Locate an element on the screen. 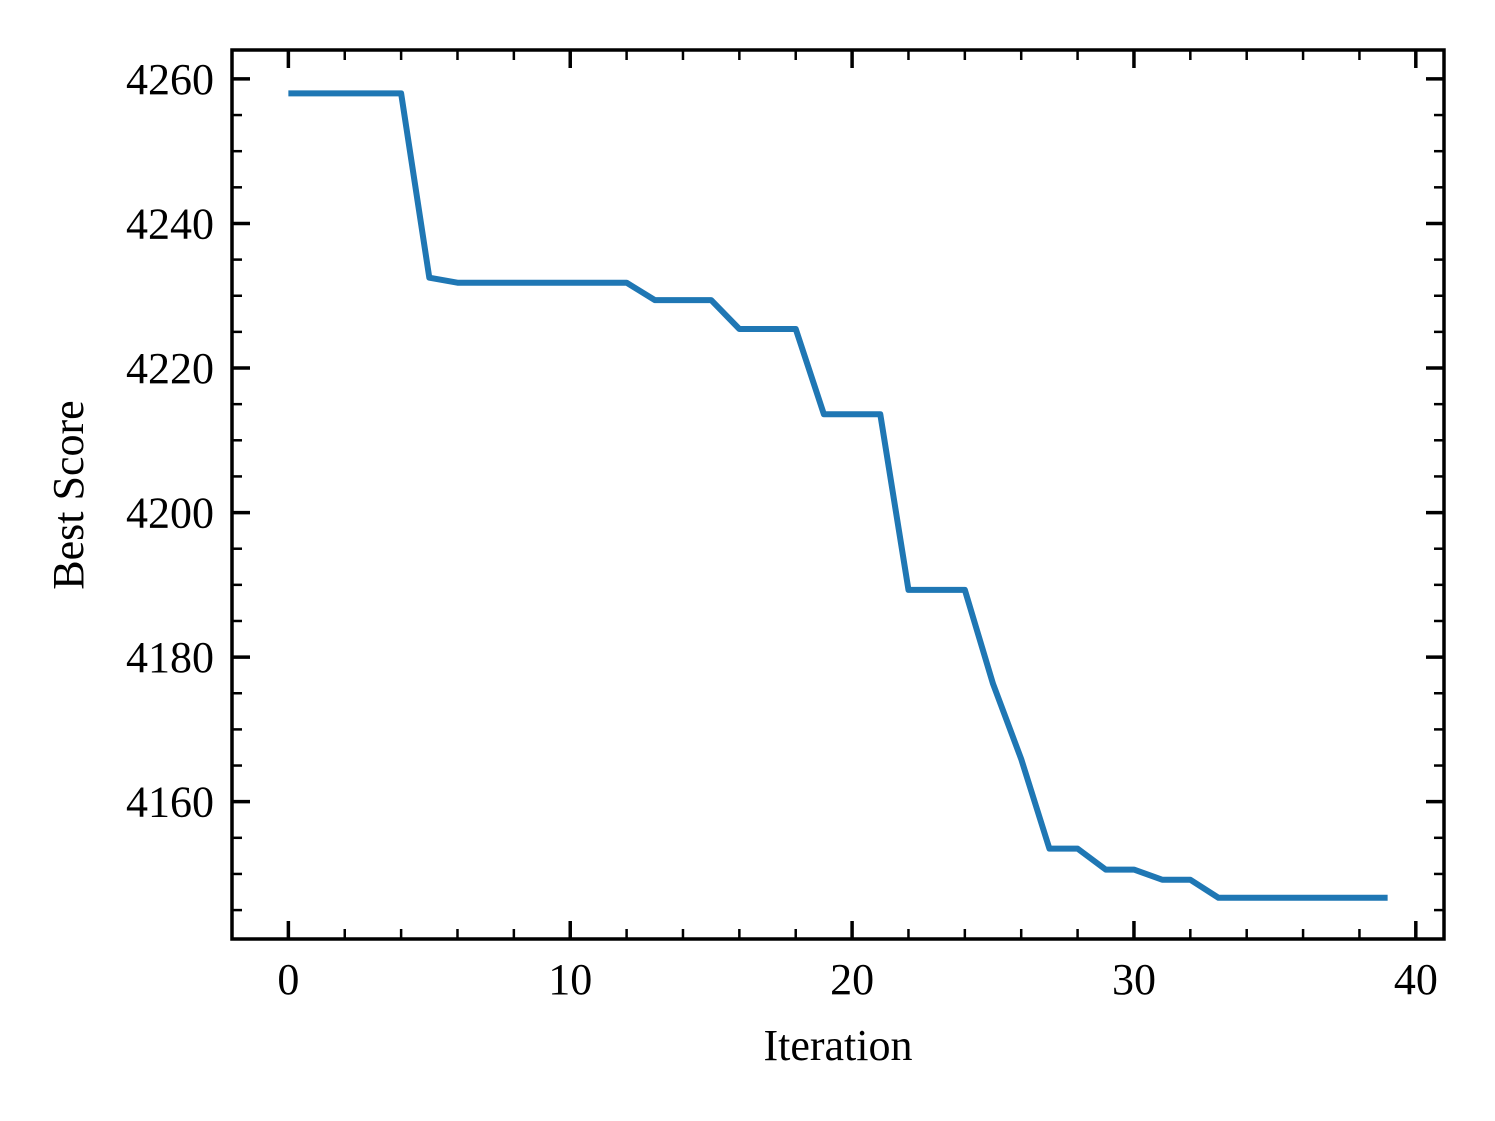 The image size is (1495, 1121). y-axis-label: Best Score is located at coordinates (68, 494).